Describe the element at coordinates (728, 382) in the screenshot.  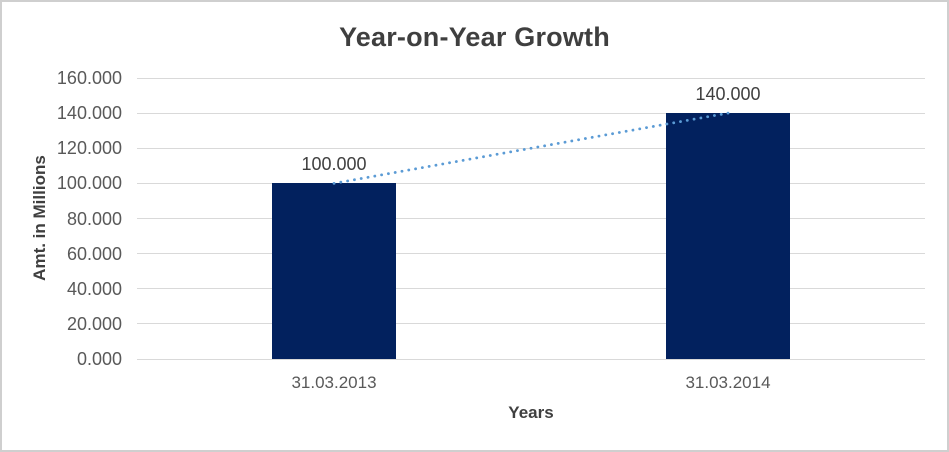
I see `x-tick-label: 31.03.2014` at that location.